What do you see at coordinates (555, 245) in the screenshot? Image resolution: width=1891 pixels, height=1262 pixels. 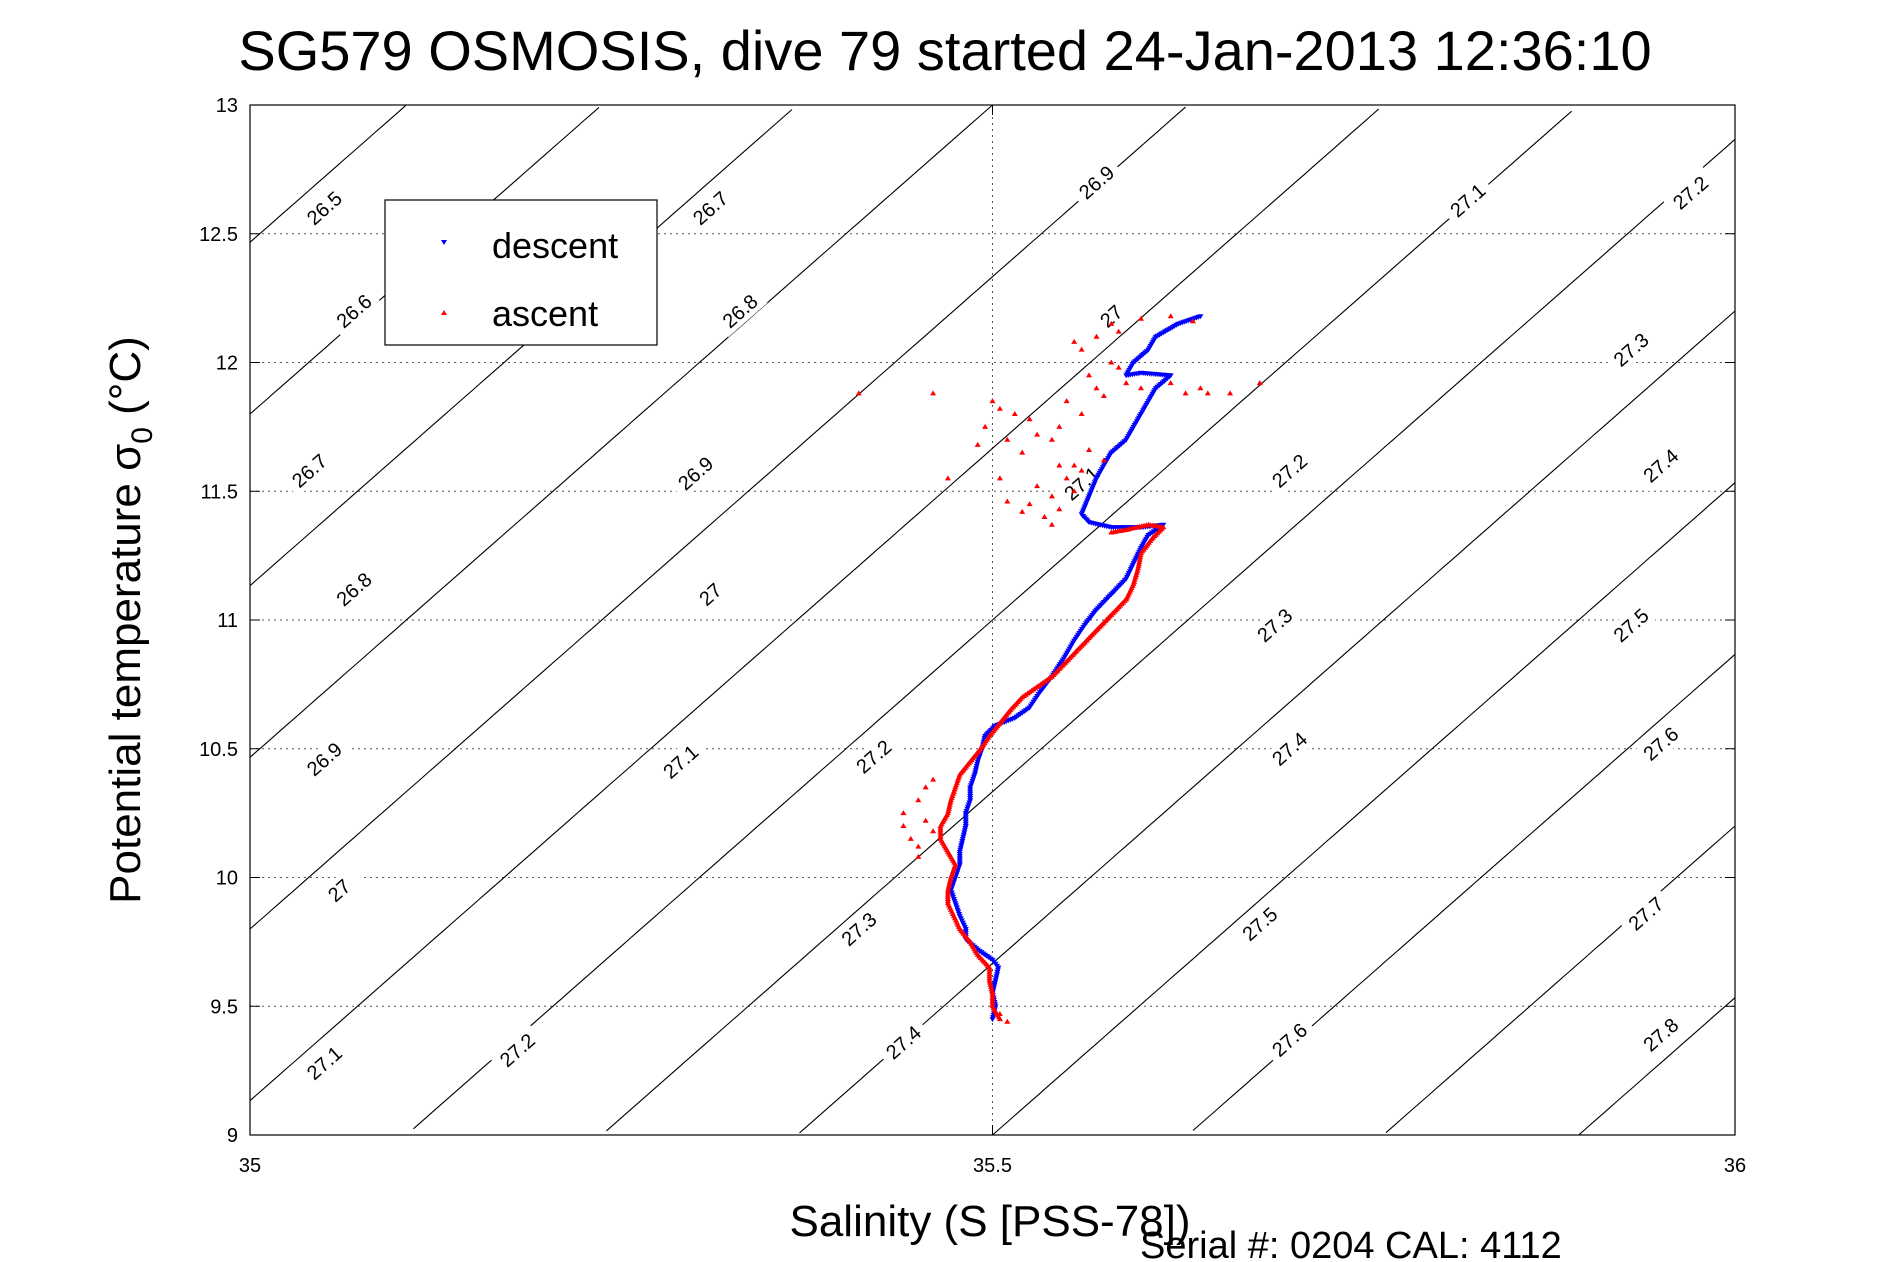 I see `legend-label-descent: descent` at bounding box center [555, 245].